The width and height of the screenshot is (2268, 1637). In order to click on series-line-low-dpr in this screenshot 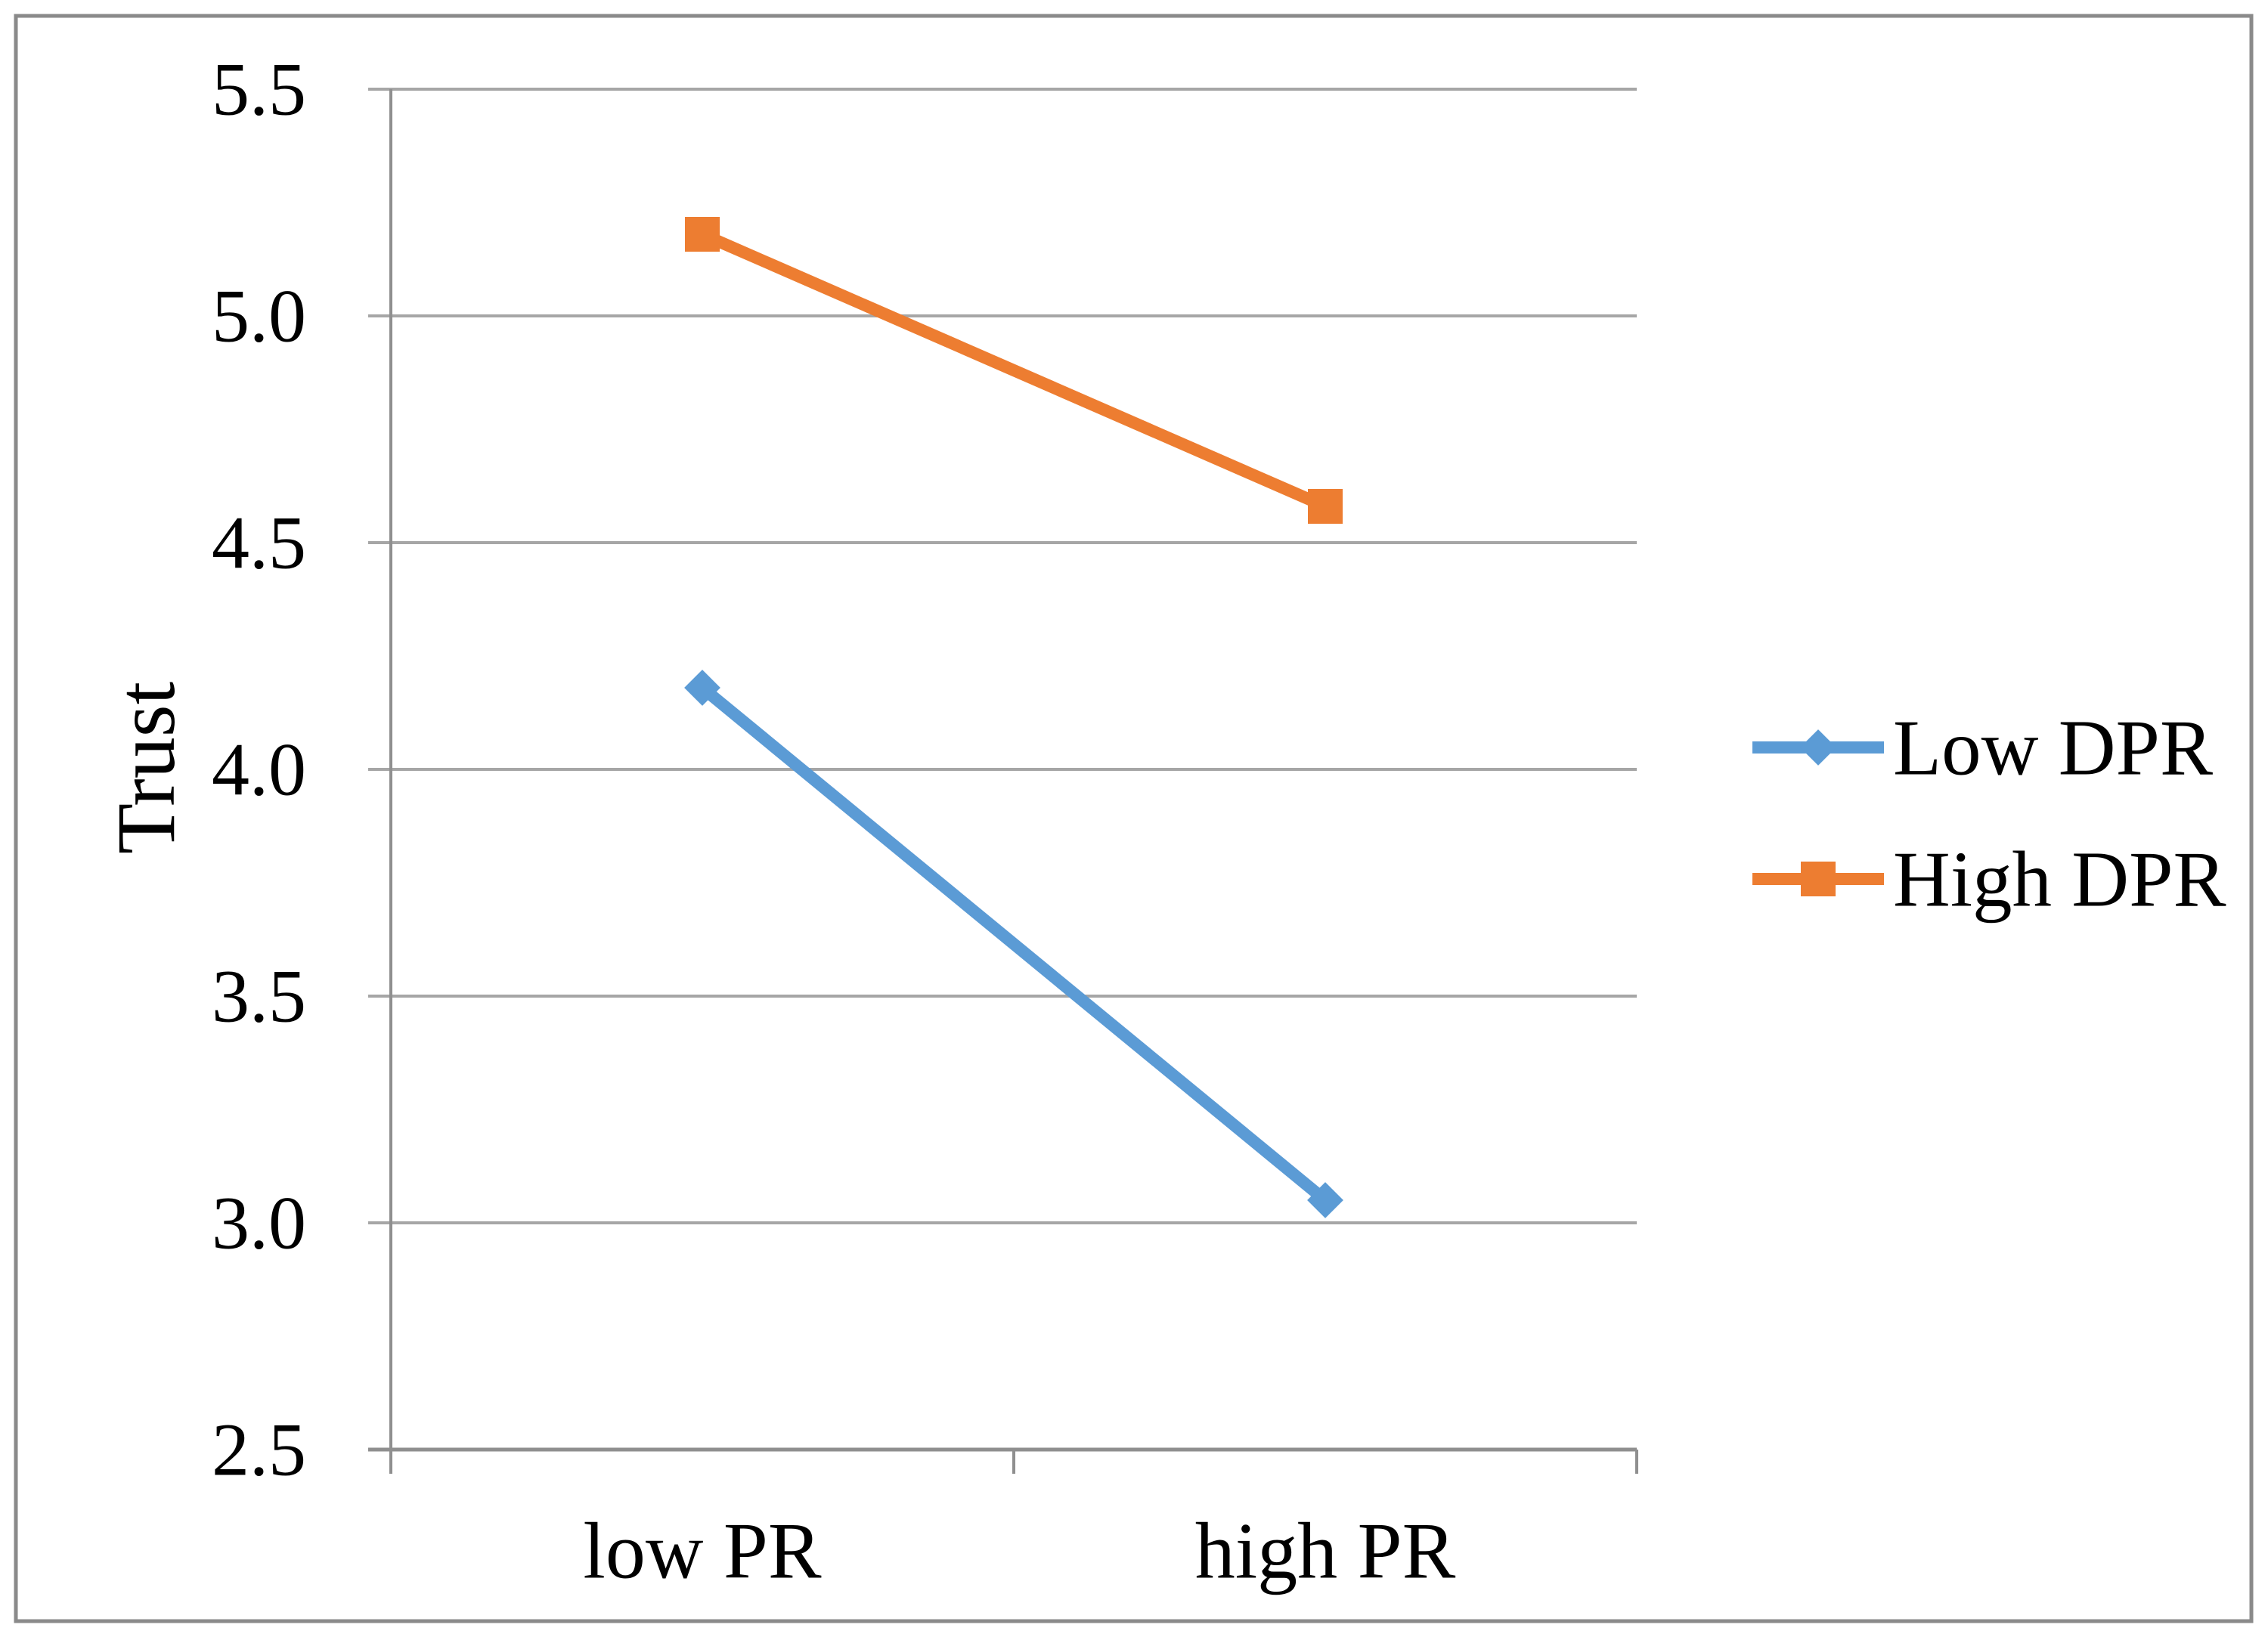, I will do `click(1014, 943)`.